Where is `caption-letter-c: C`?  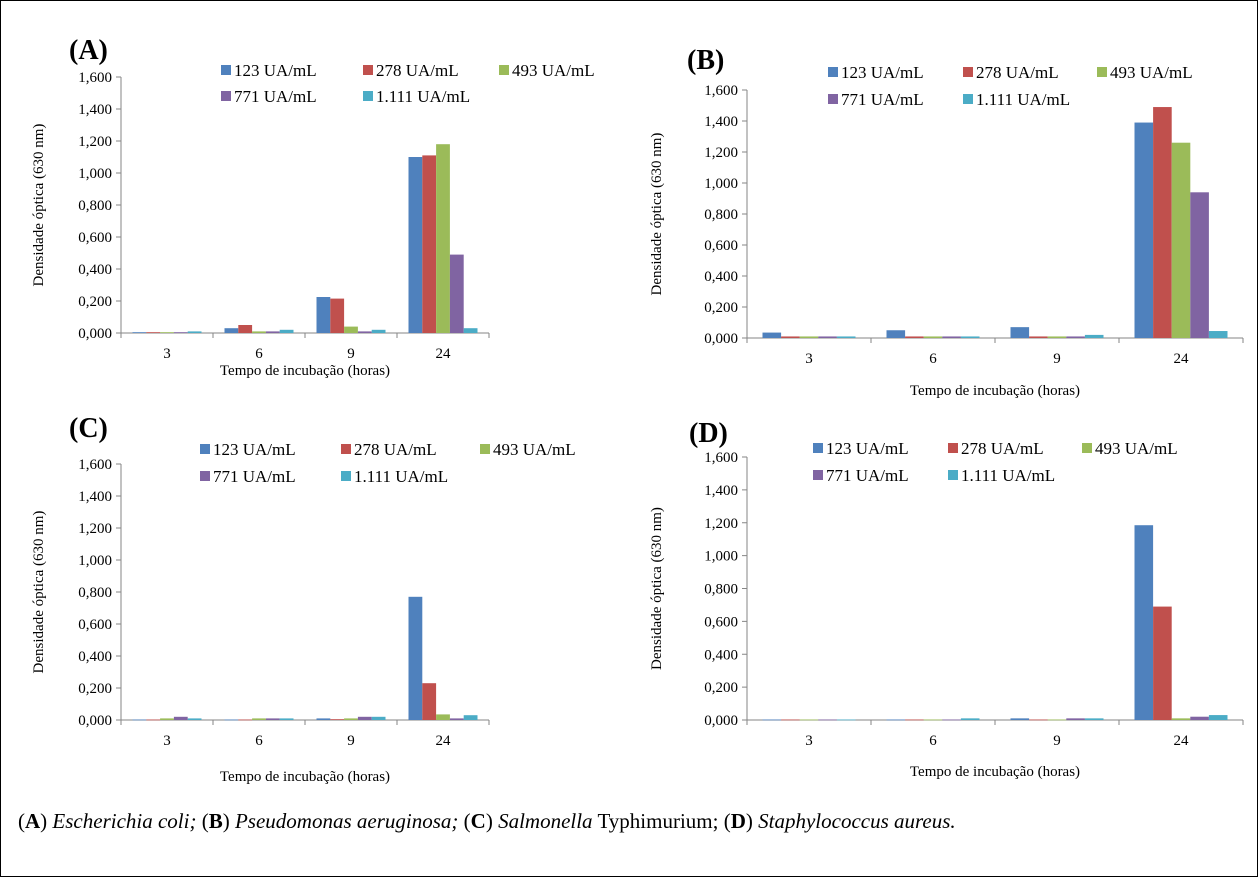 caption-letter-c: C is located at coordinates (478, 821).